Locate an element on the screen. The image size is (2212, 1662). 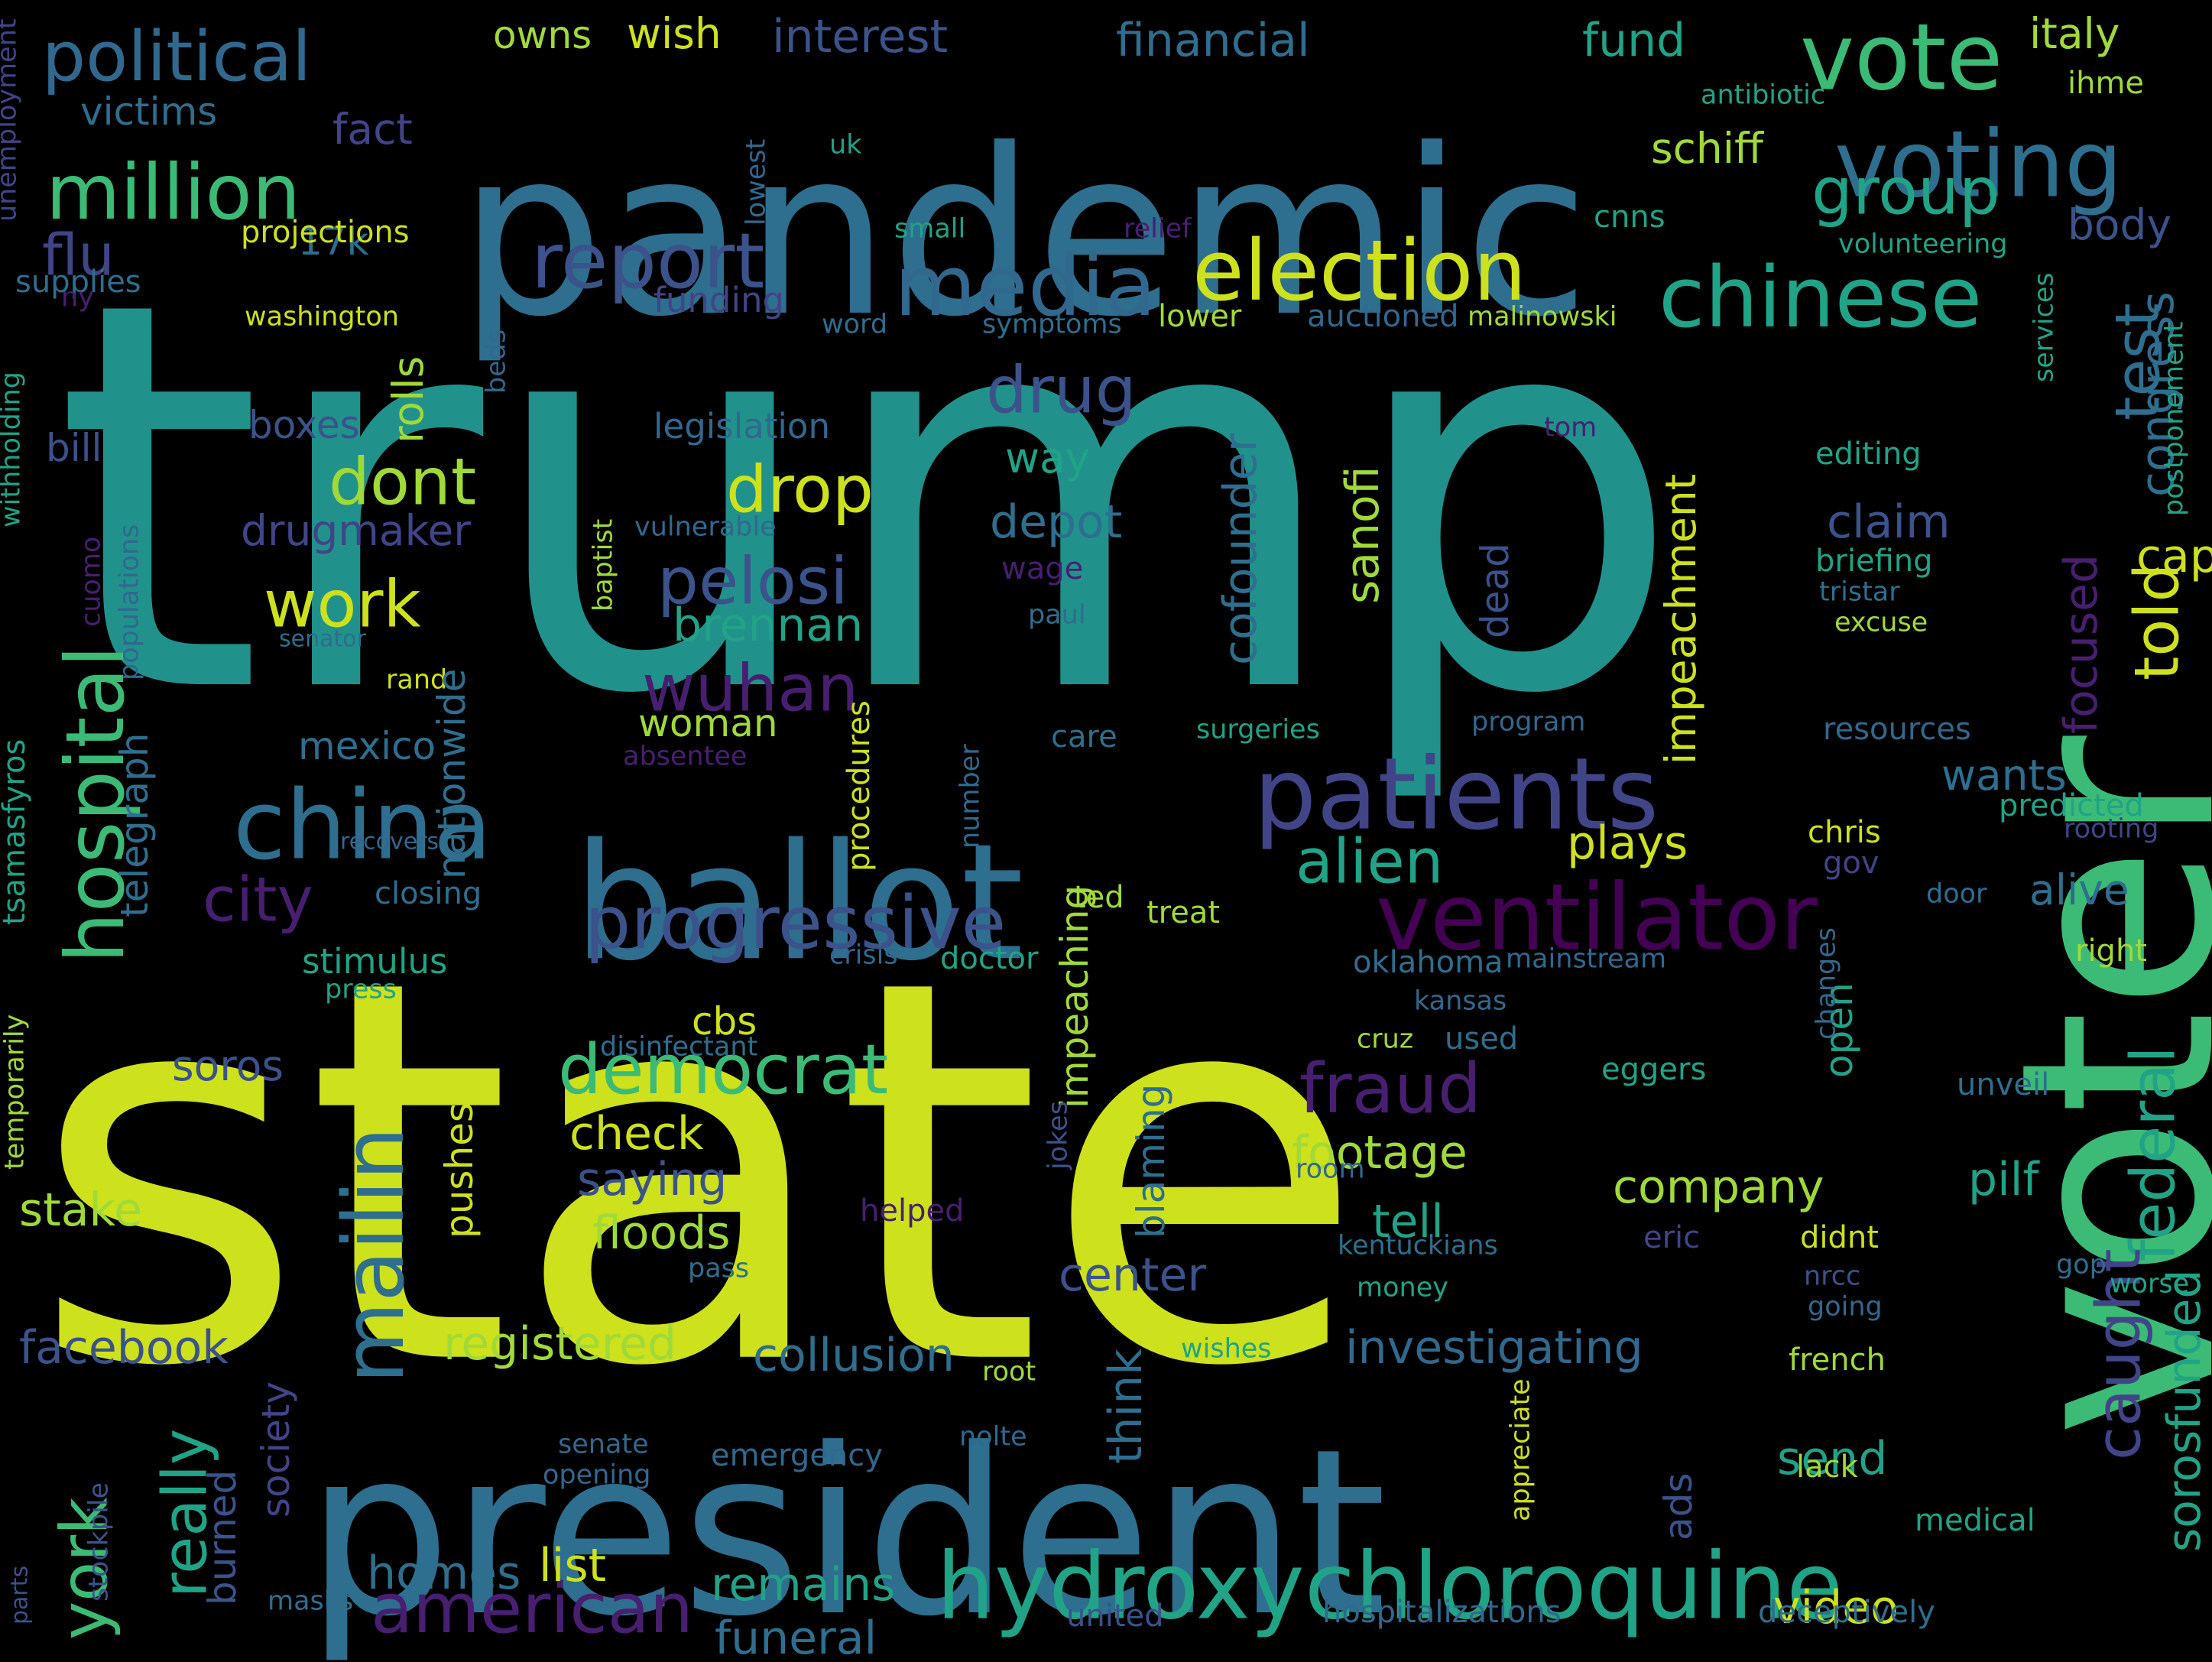
word: hydroxychloroquine is located at coordinates (1390, 1587).